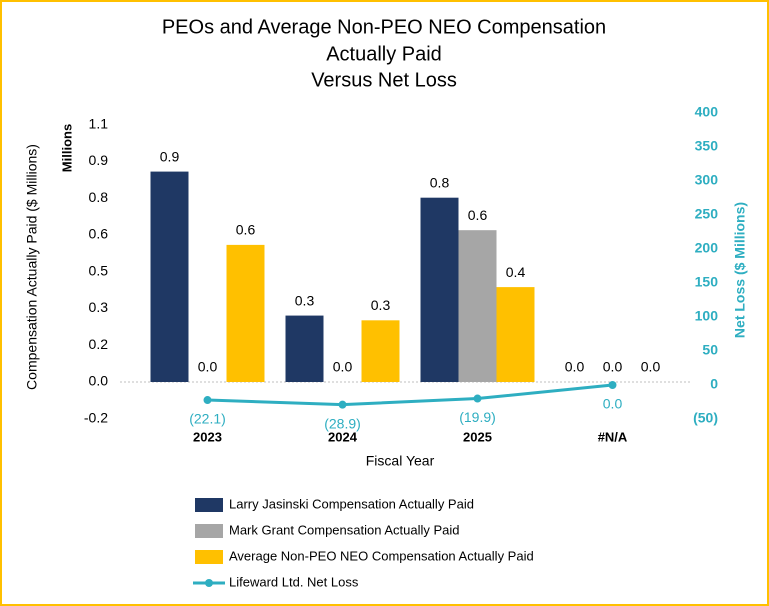 The height and width of the screenshot is (606, 769). What do you see at coordinates (707, 112) in the screenshot?
I see `y2-tick-label: 400` at bounding box center [707, 112].